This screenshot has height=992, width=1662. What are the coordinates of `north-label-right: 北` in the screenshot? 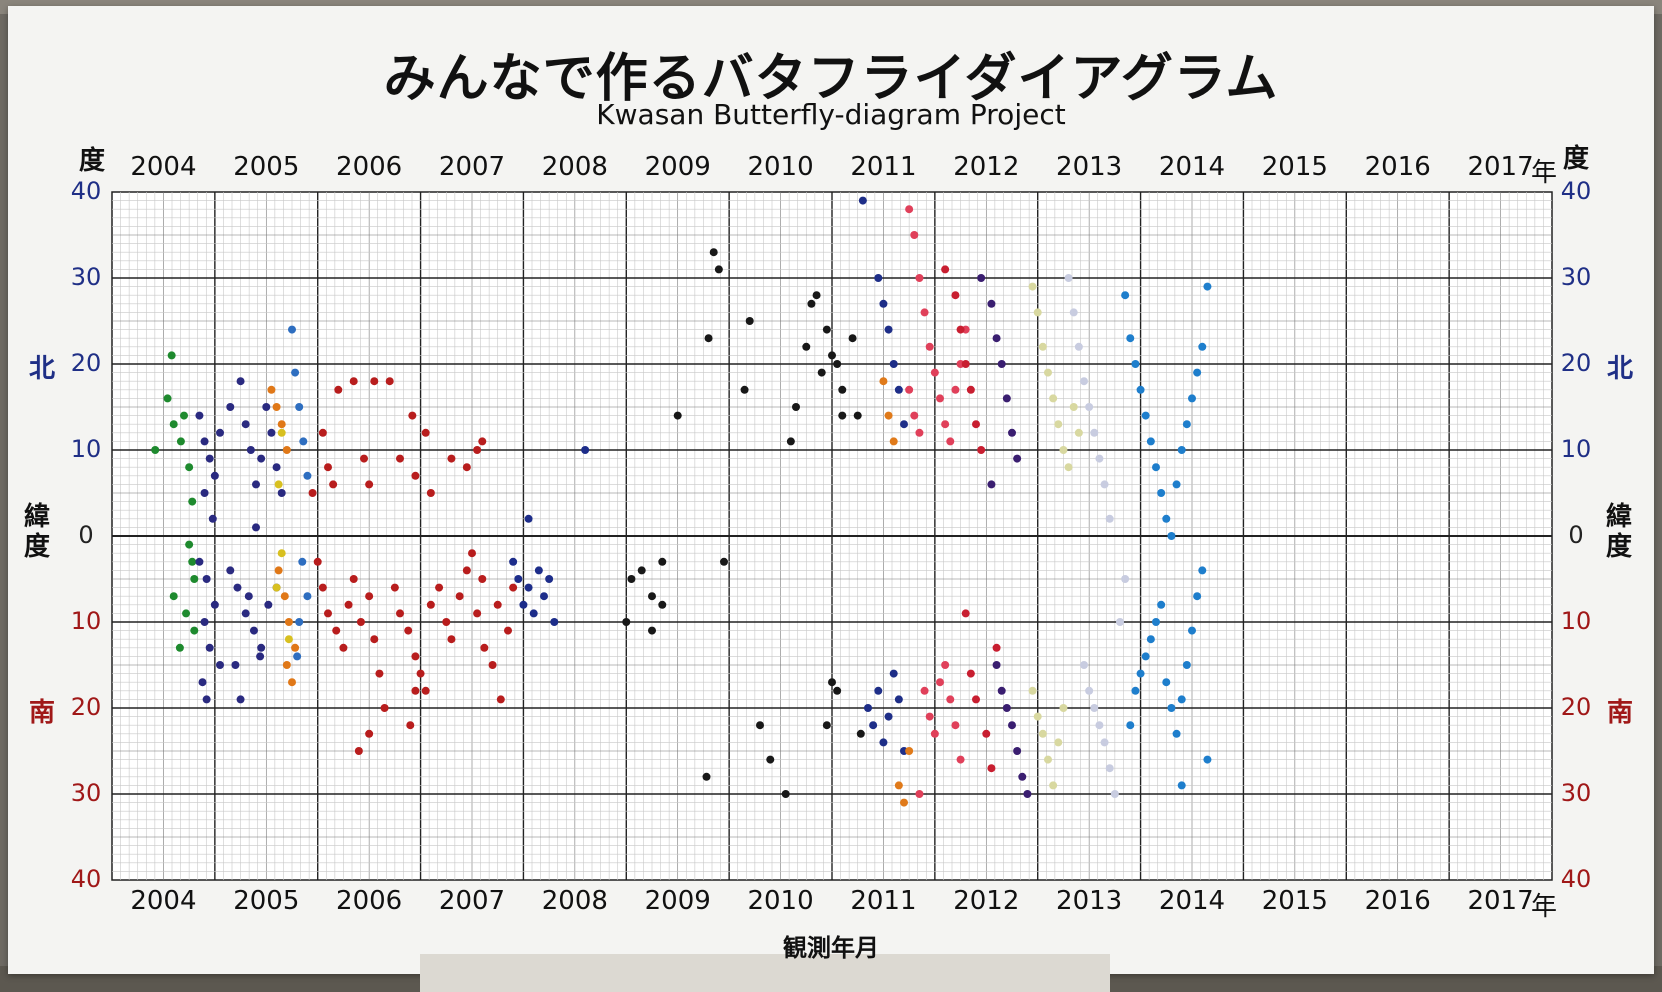 It's located at (1619, 369).